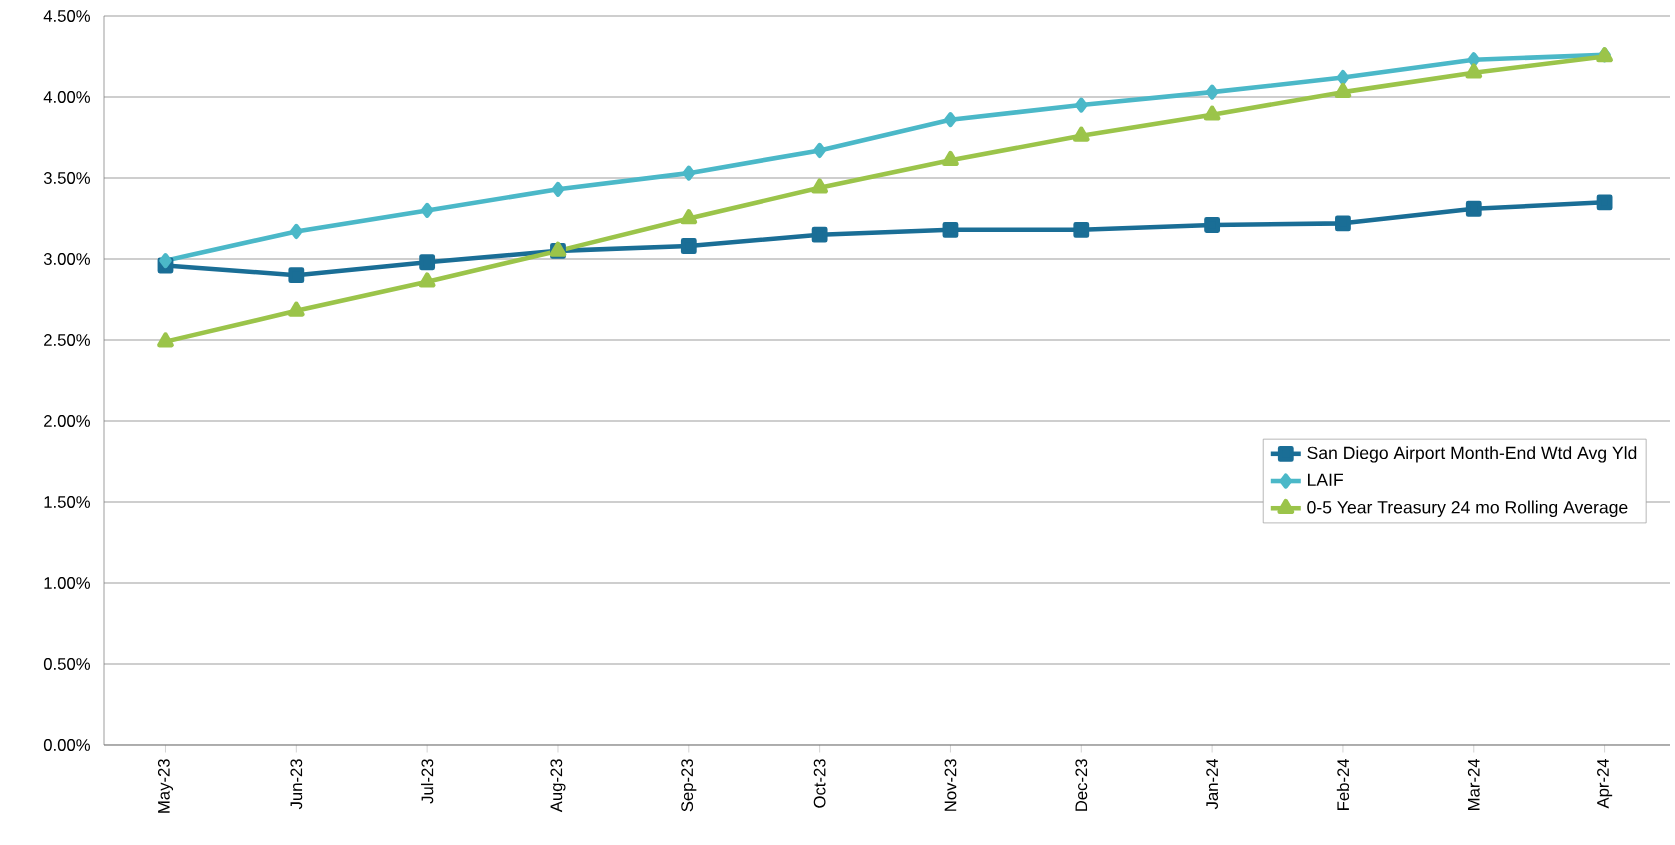 This screenshot has height=845, width=1675. I want to click on x-tick-label: Jul-23, so click(427, 781).